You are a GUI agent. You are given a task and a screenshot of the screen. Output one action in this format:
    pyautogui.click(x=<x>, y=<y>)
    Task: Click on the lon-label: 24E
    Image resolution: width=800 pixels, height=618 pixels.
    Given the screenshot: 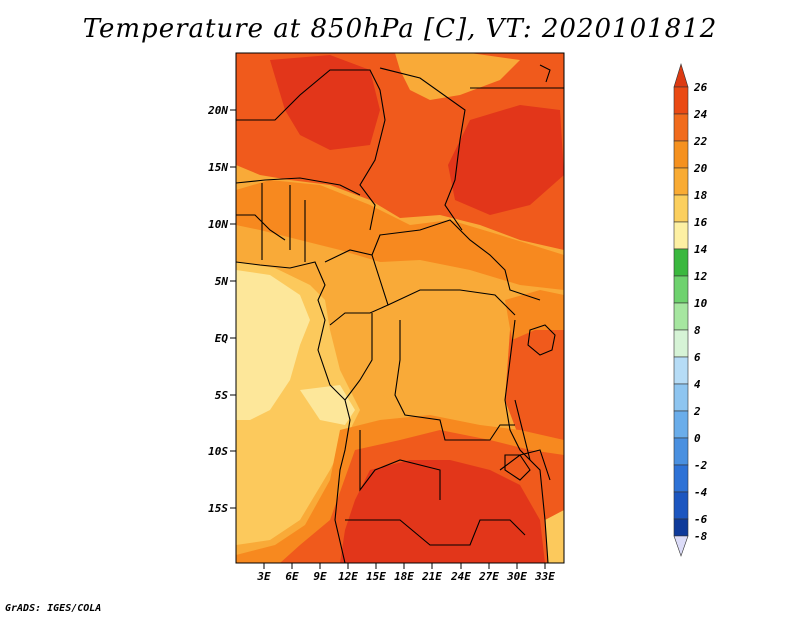 What is the action you would take?
    pyautogui.click(x=460, y=576)
    